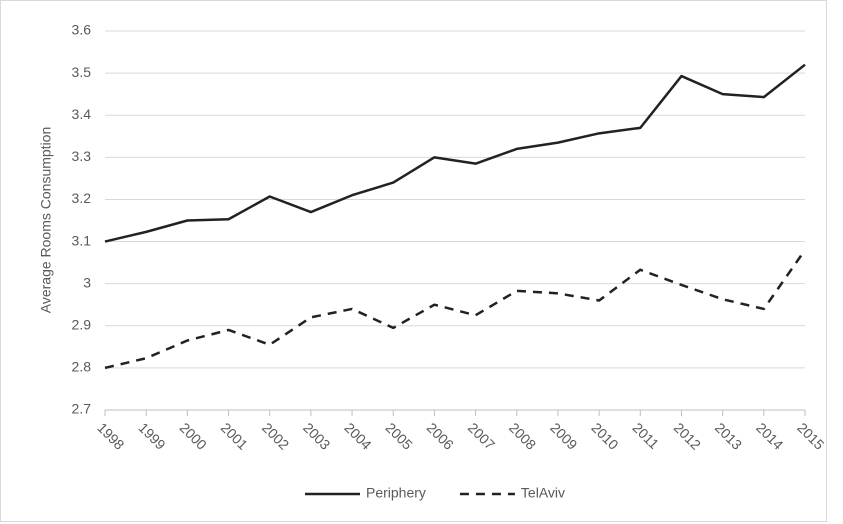  What do you see at coordinates (82, 324) in the screenshot?
I see `y-tick-label: 2.9` at bounding box center [82, 324].